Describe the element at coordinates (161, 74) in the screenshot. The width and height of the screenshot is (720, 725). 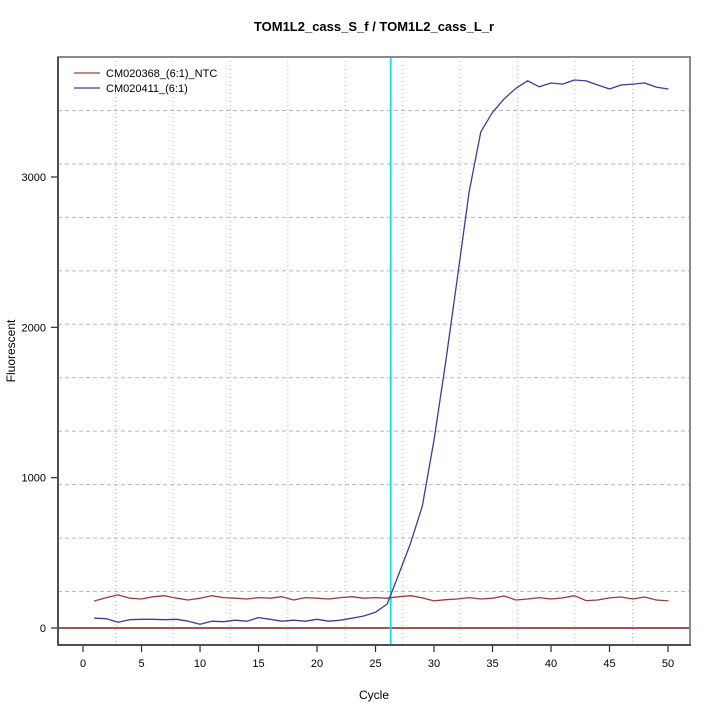
I see `legend-label-ntc: CM020368_(6:1)_NTC` at that location.